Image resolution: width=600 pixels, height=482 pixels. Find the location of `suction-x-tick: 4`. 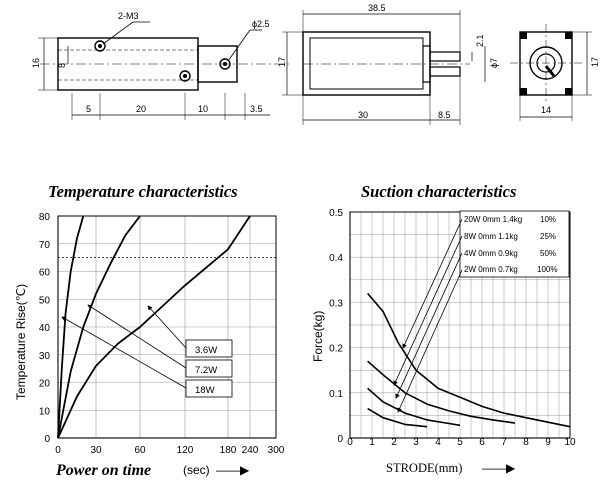

suction-x-tick: 4 is located at coordinates (438, 442).